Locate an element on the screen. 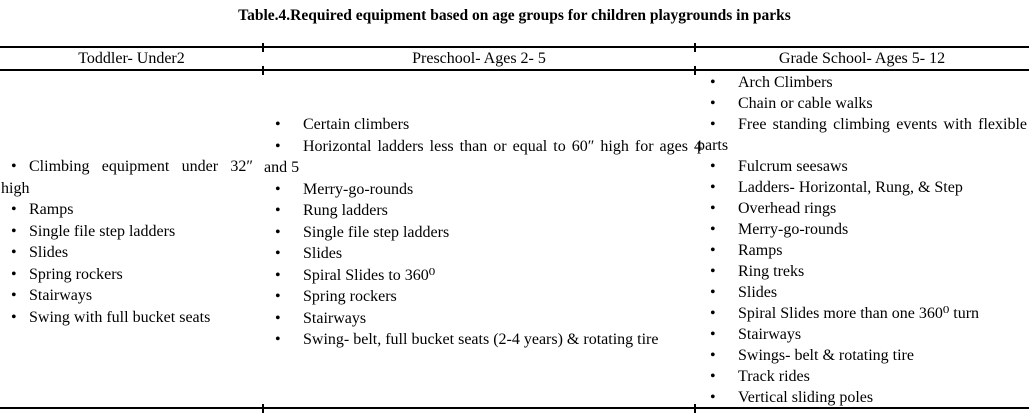 Image resolution: width=1029 pixels, height=418 pixels. equipment-item: • Overhead rings is located at coordinates (862, 208).